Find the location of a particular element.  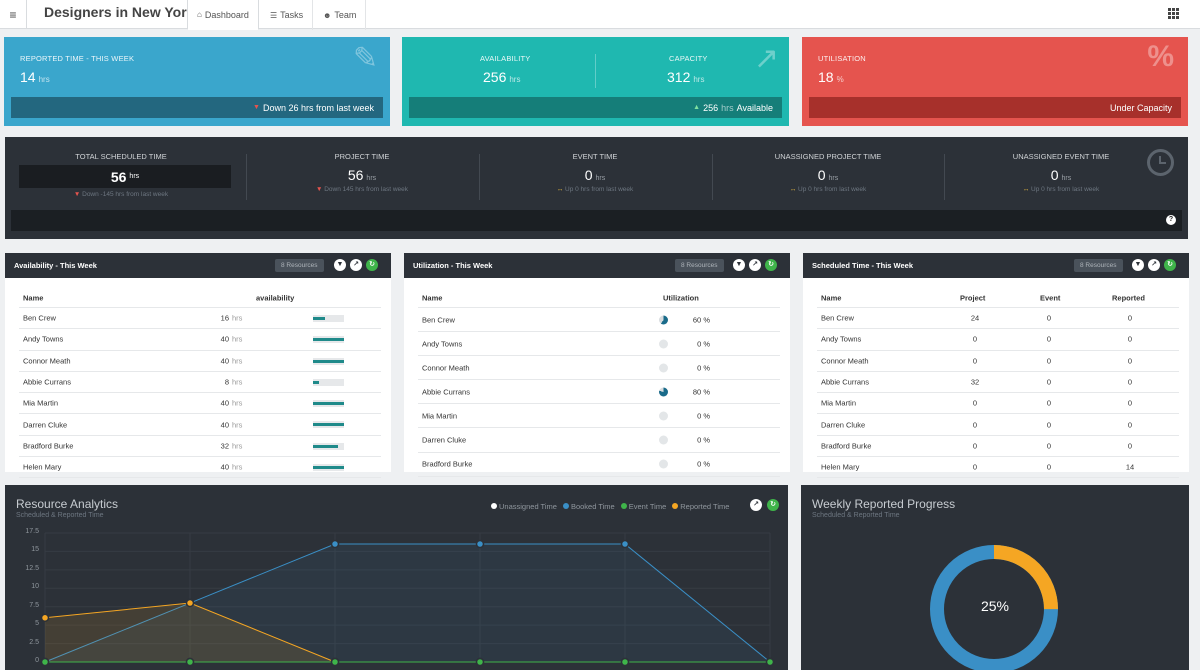

row-reported: 0 is located at coordinates (1130, 339).